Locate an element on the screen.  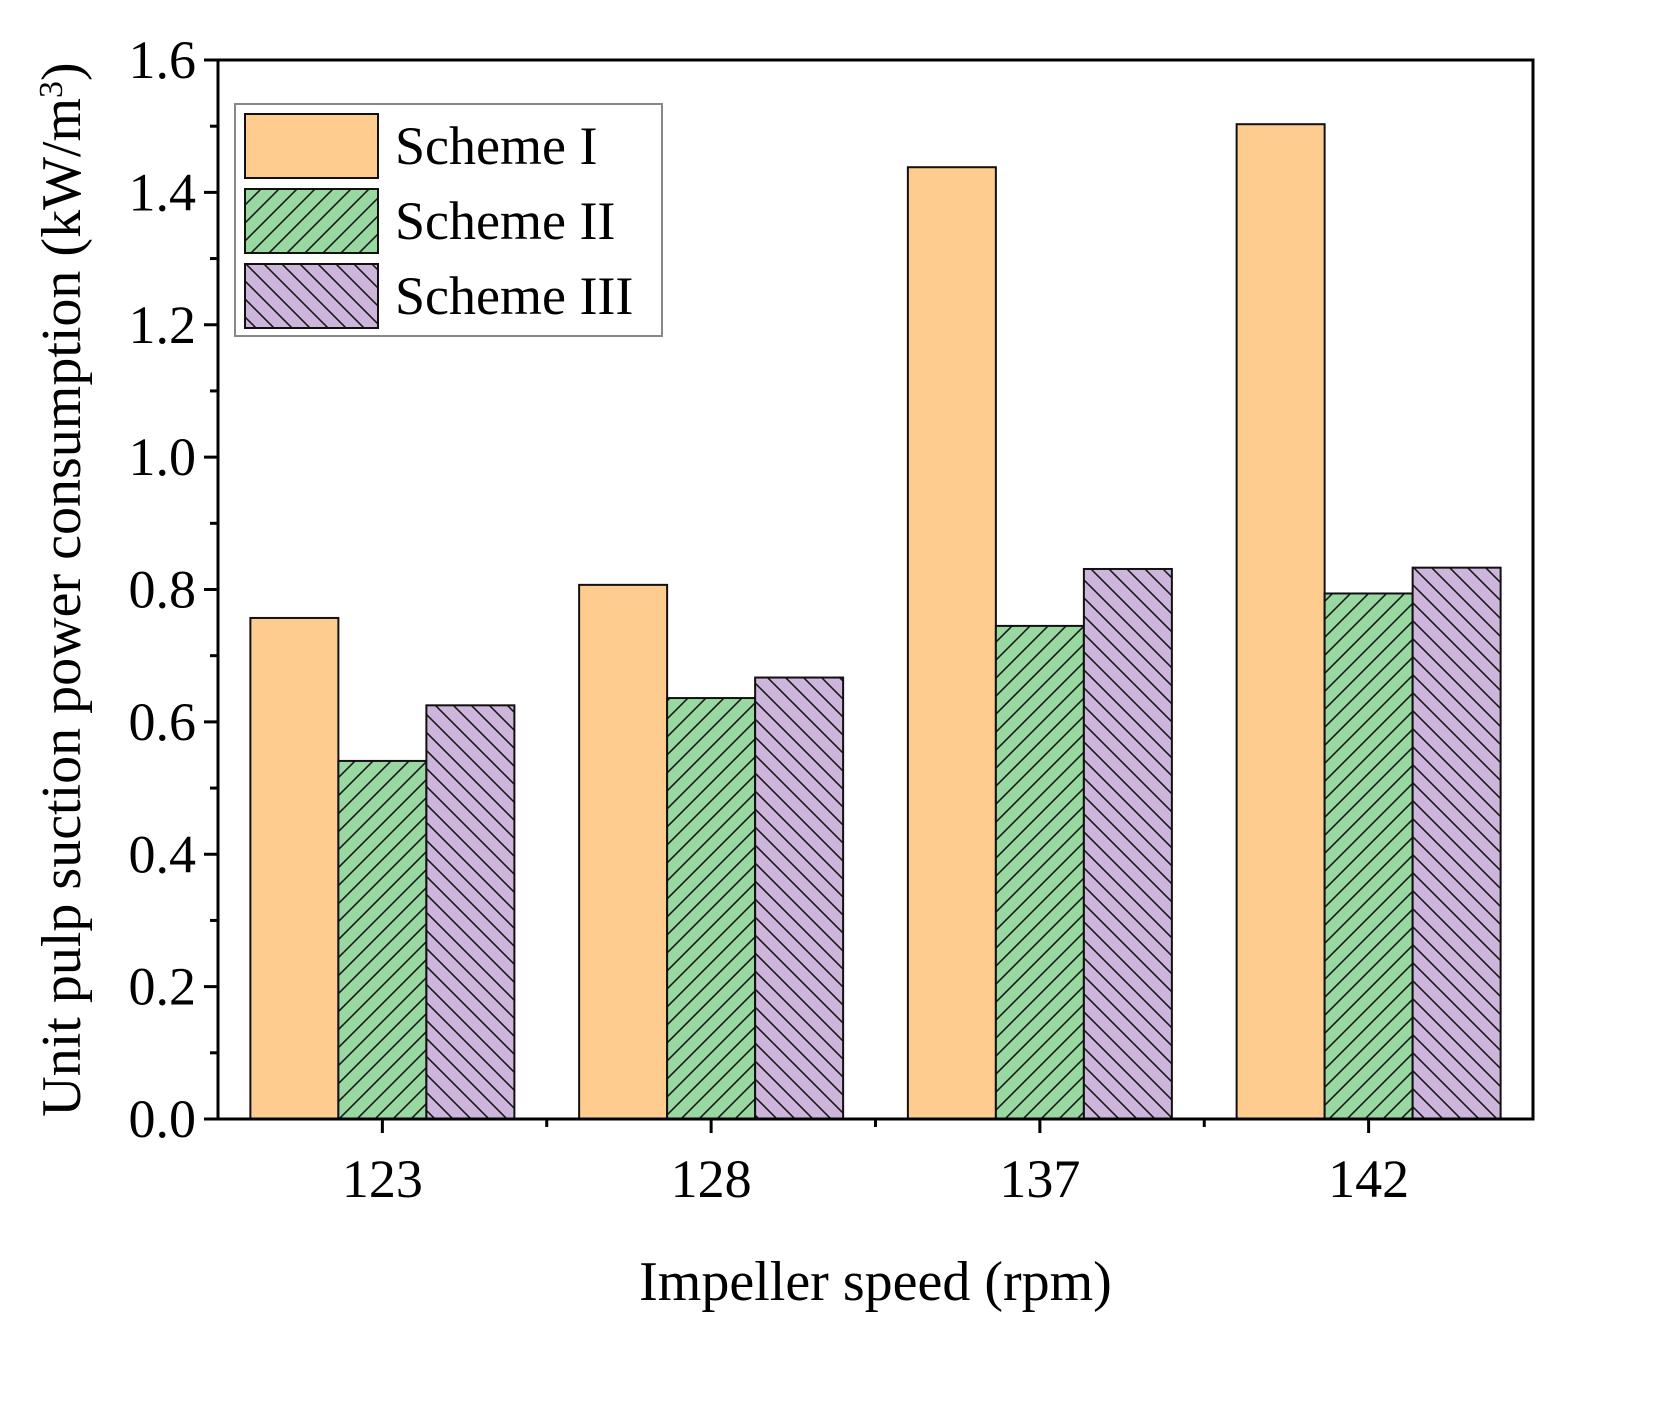
legend-swatch-scheme-i is located at coordinates (311, 146).